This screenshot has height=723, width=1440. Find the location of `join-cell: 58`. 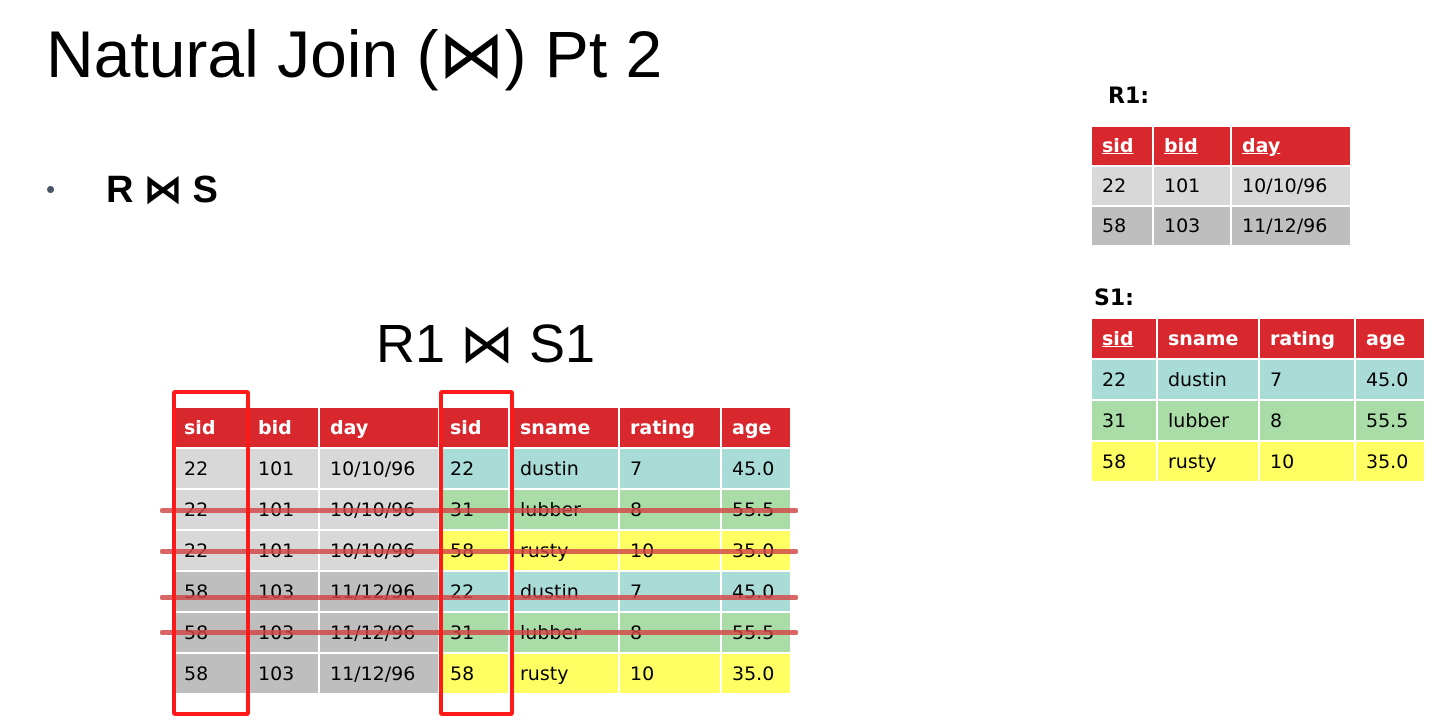

join-cell: 58 is located at coordinates (475, 674).